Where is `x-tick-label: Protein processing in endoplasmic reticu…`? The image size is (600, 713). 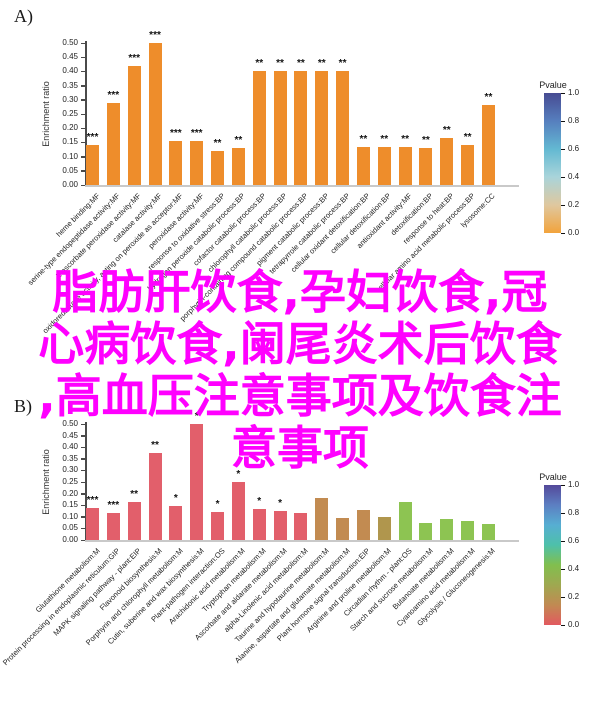 x-tick-label: Protein processing in endoplasmic reticu… is located at coordinates (62, 607).